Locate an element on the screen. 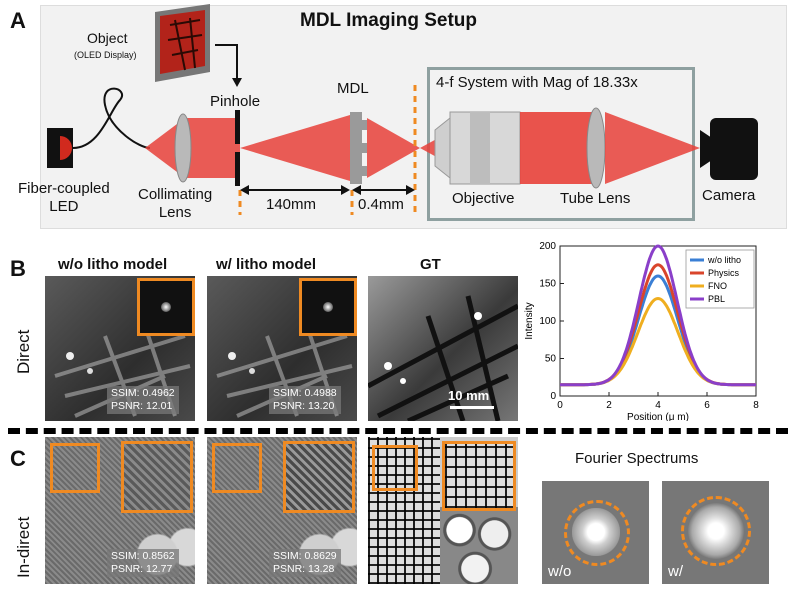 The height and width of the screenshot is (589, 789). distance-04mm: 0.4mm is located at coordinates (381, 204).